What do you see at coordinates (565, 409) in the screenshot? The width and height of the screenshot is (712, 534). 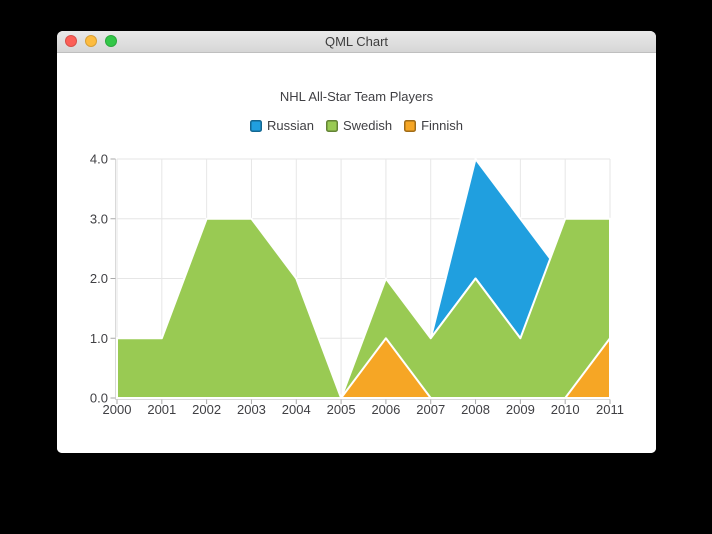 I see `x-tick-label: 2010` at bounding box center [565, 409].